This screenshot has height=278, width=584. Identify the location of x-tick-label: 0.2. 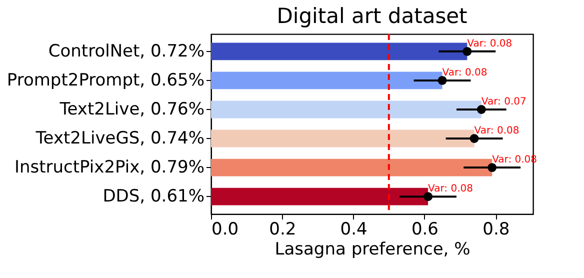
(282, 230).